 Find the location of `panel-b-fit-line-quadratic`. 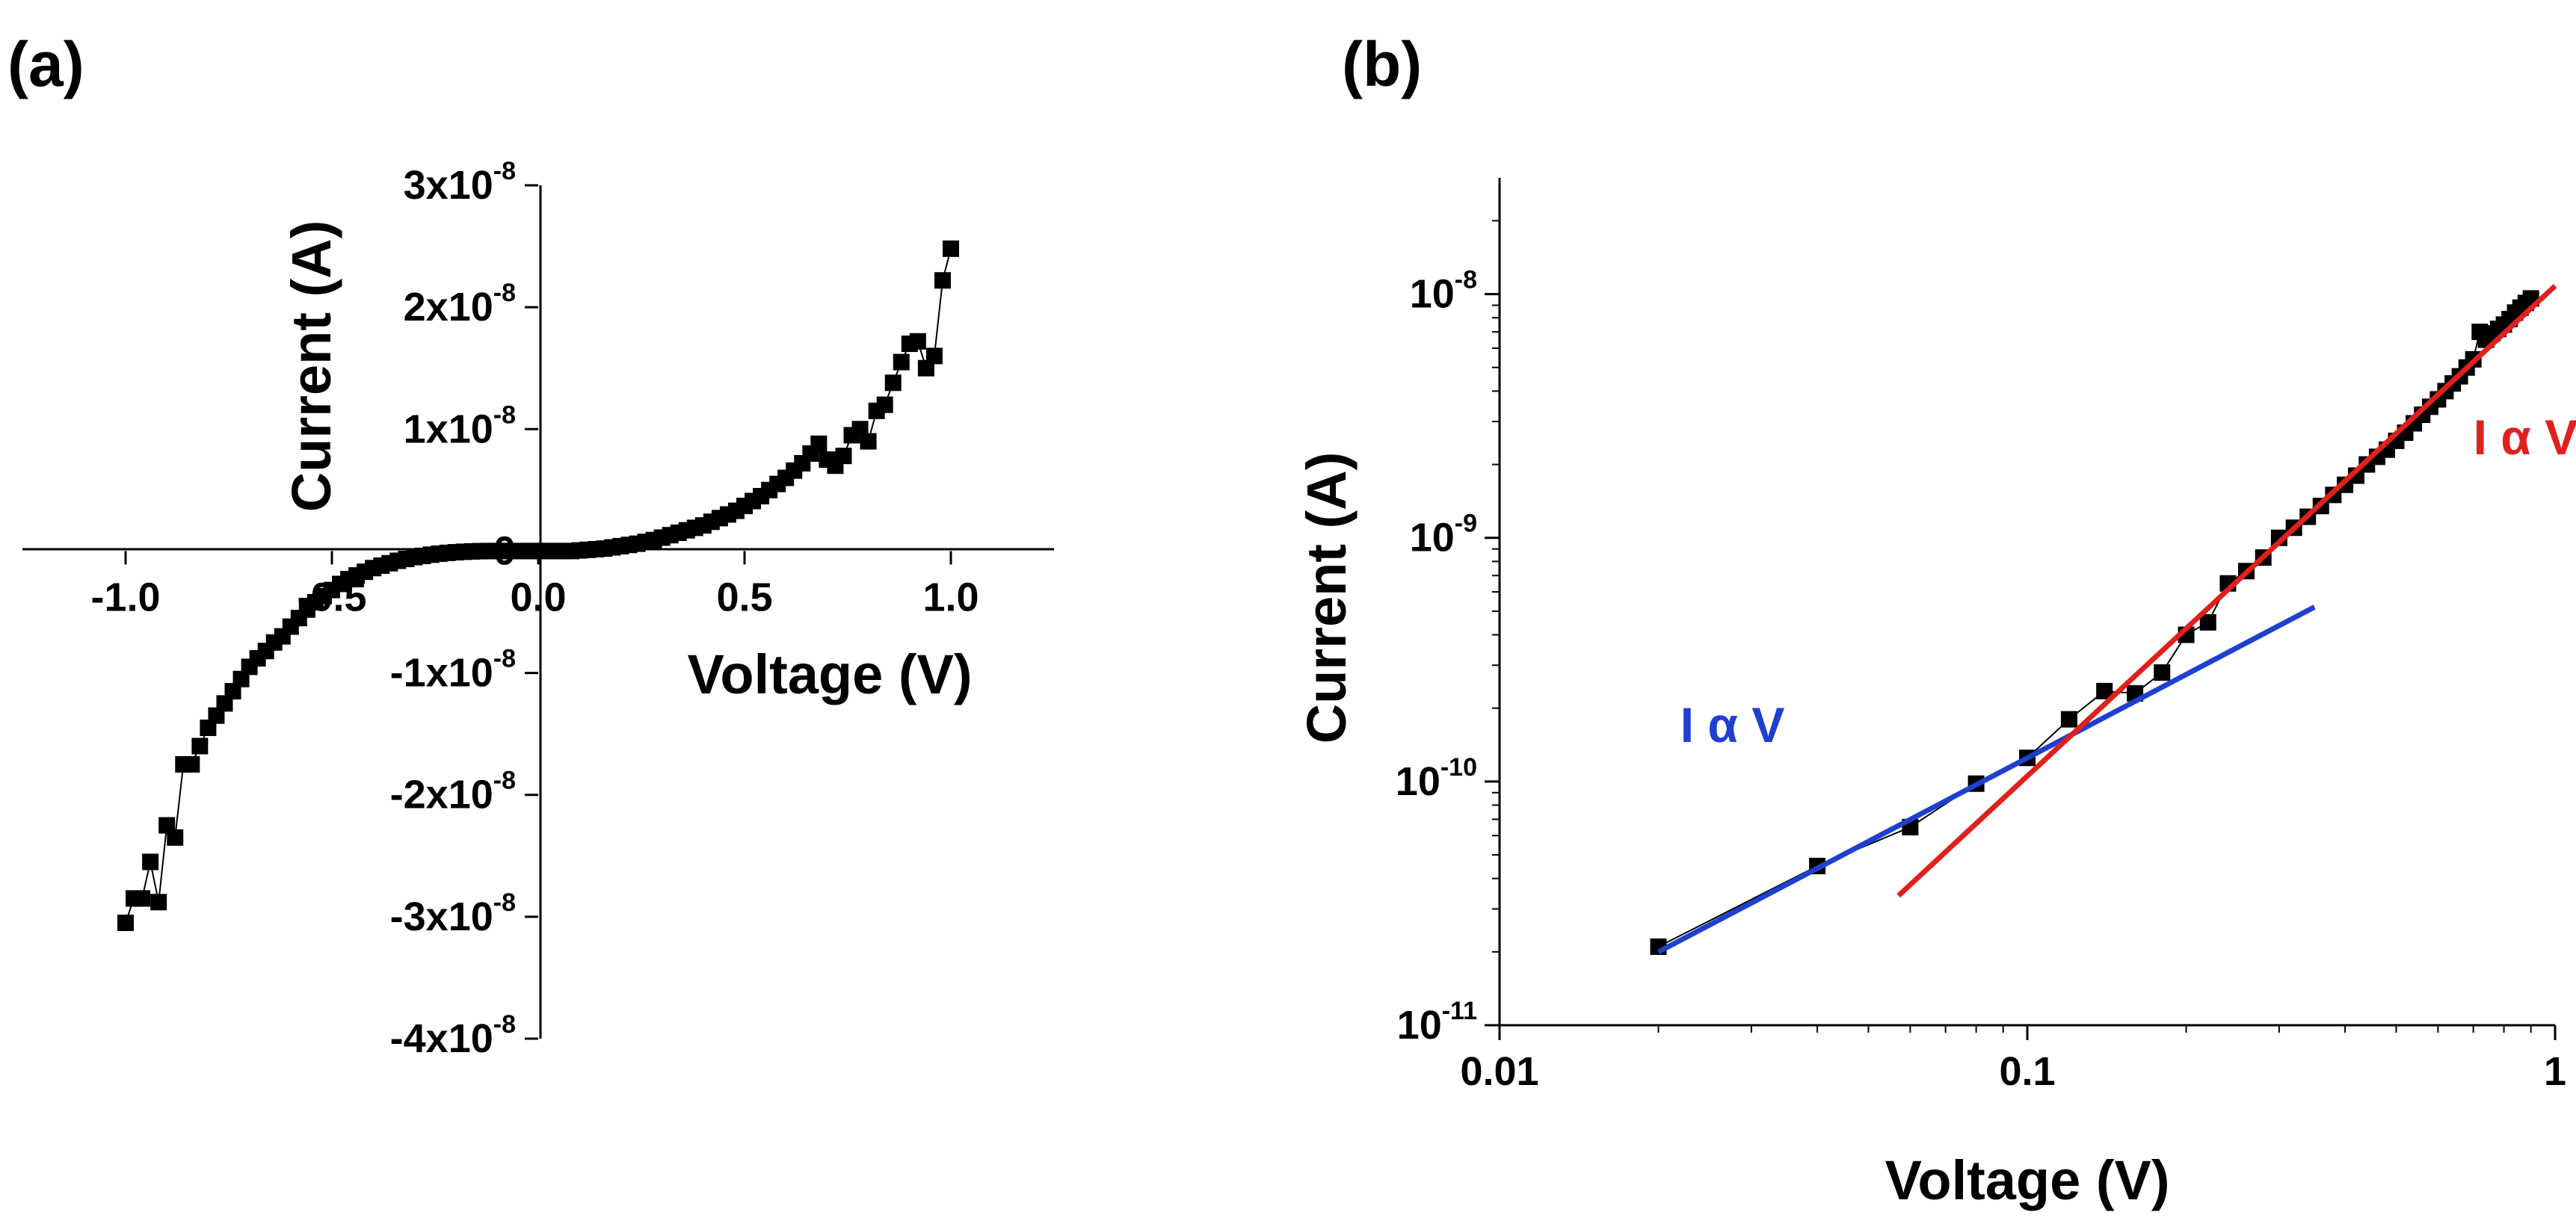

panel-b-fit-line-quadratic is located at coordinates (2226, 591).